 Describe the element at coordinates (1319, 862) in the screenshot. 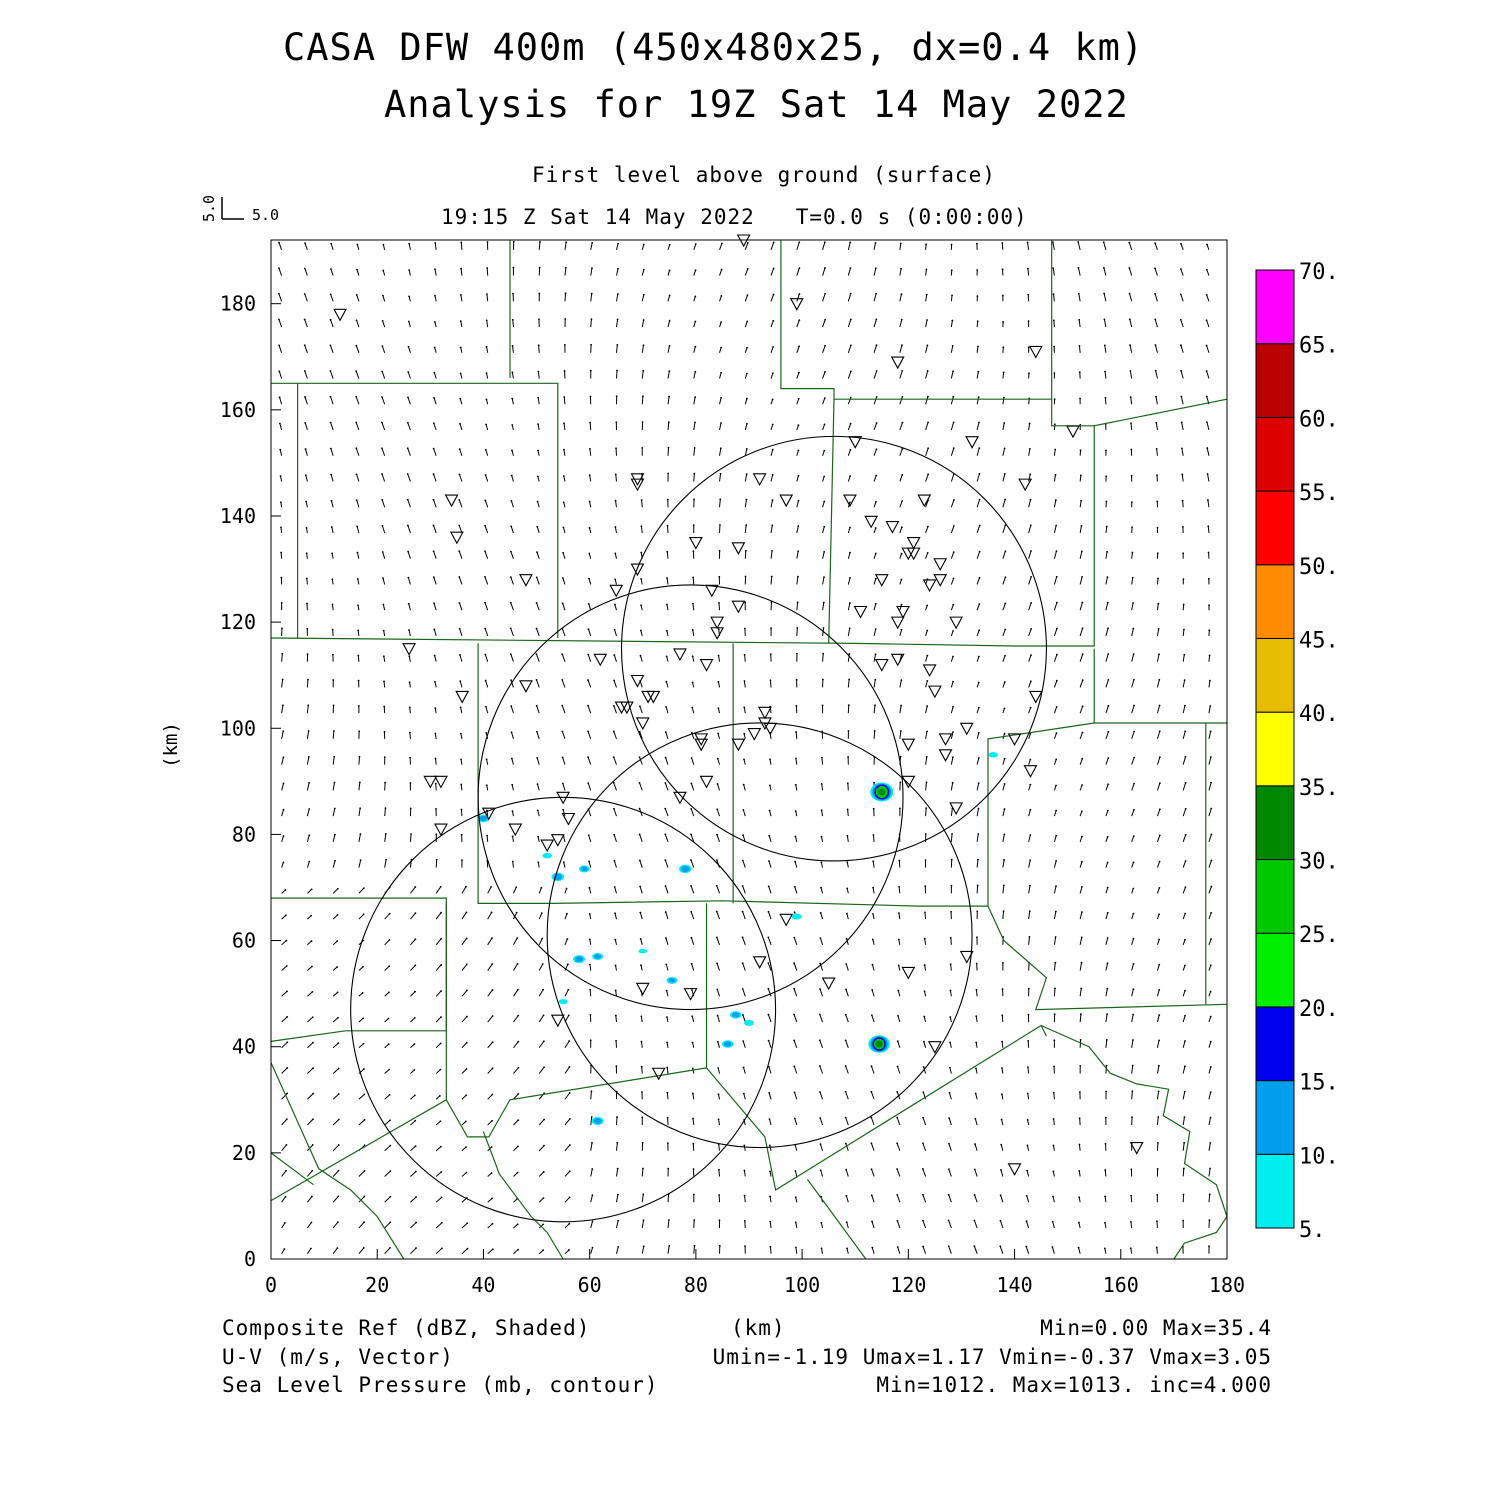

I see `colorbar-label: 30.` at that location.